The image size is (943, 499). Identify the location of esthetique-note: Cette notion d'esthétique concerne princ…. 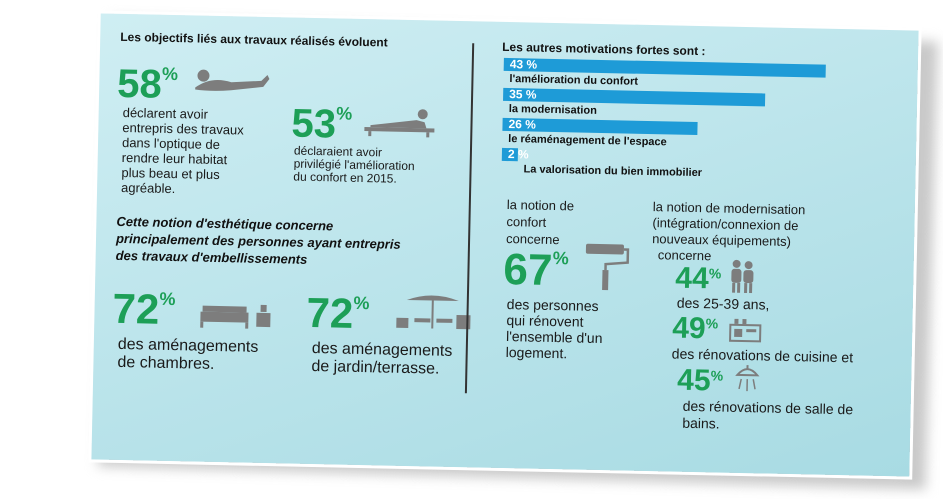
(258, 240).